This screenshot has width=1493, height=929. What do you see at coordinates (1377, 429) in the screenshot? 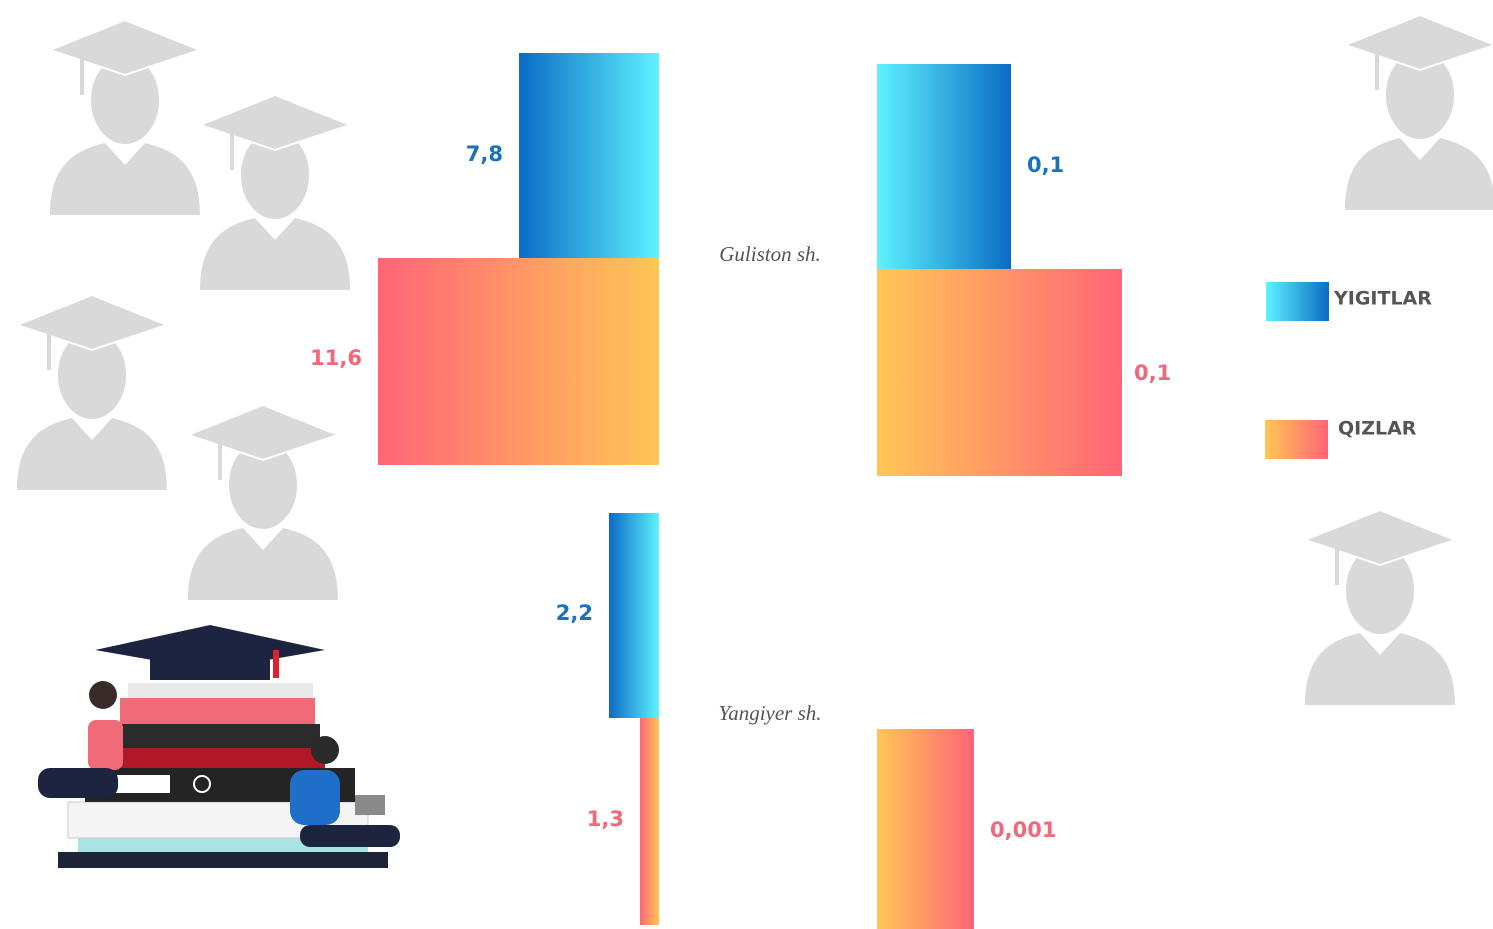
I see `legend-label: QIZLAR` at bounding box center [1377, 429].